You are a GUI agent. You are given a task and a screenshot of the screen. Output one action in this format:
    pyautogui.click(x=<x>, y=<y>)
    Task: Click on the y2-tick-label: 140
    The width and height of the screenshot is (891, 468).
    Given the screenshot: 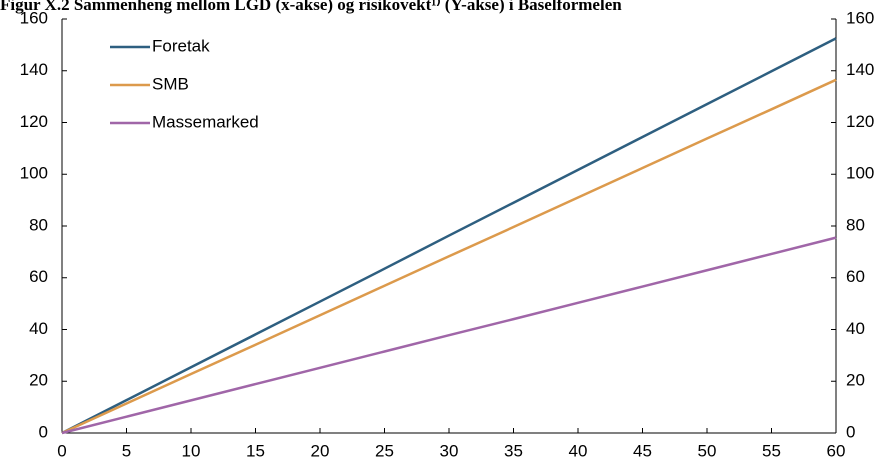 What is the action you would take?
    pyautogui.click(x=860, y=69)
    